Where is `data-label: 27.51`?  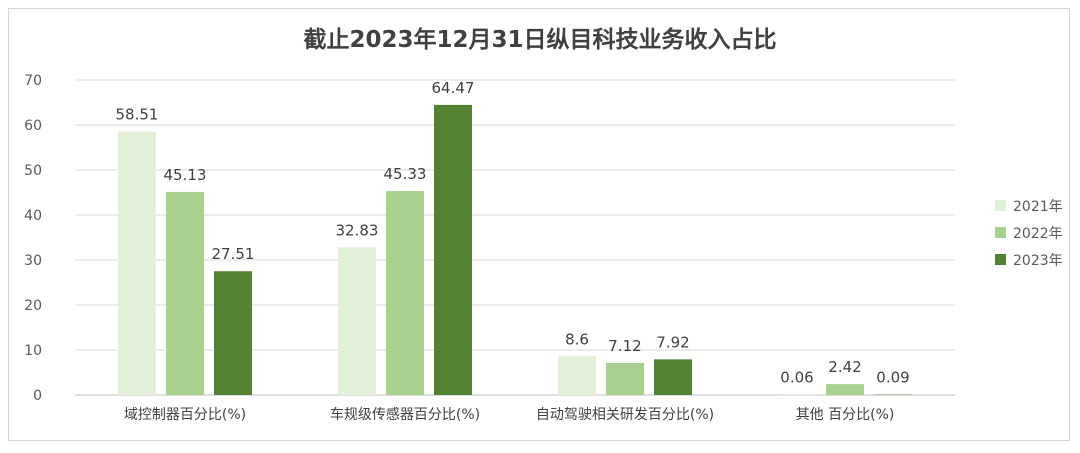
data-label: 27.51 is located at coordinates (233, 254).